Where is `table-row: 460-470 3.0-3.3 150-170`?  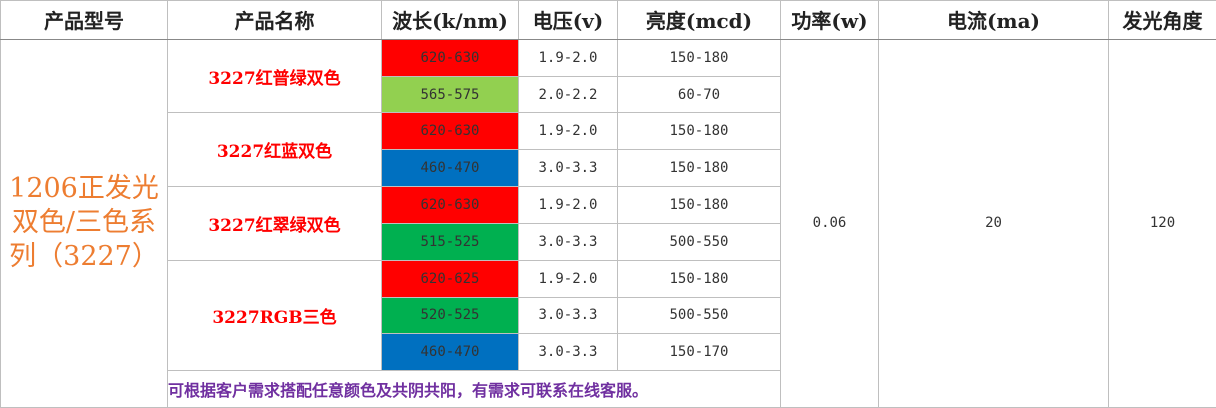 table-row: 460-470 3.0-3.3 150-170 is located at coordinates (608, 352).